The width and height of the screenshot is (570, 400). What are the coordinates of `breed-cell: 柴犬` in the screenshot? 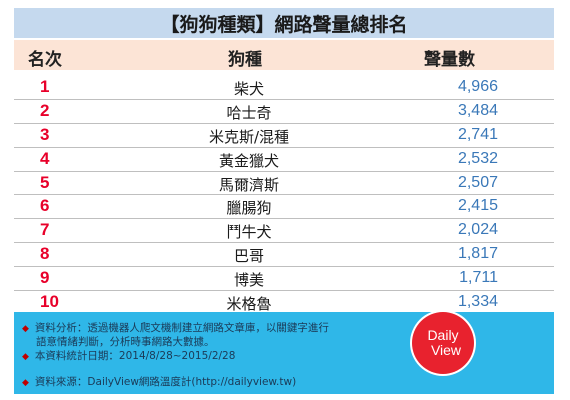 It's located at (248, 89).